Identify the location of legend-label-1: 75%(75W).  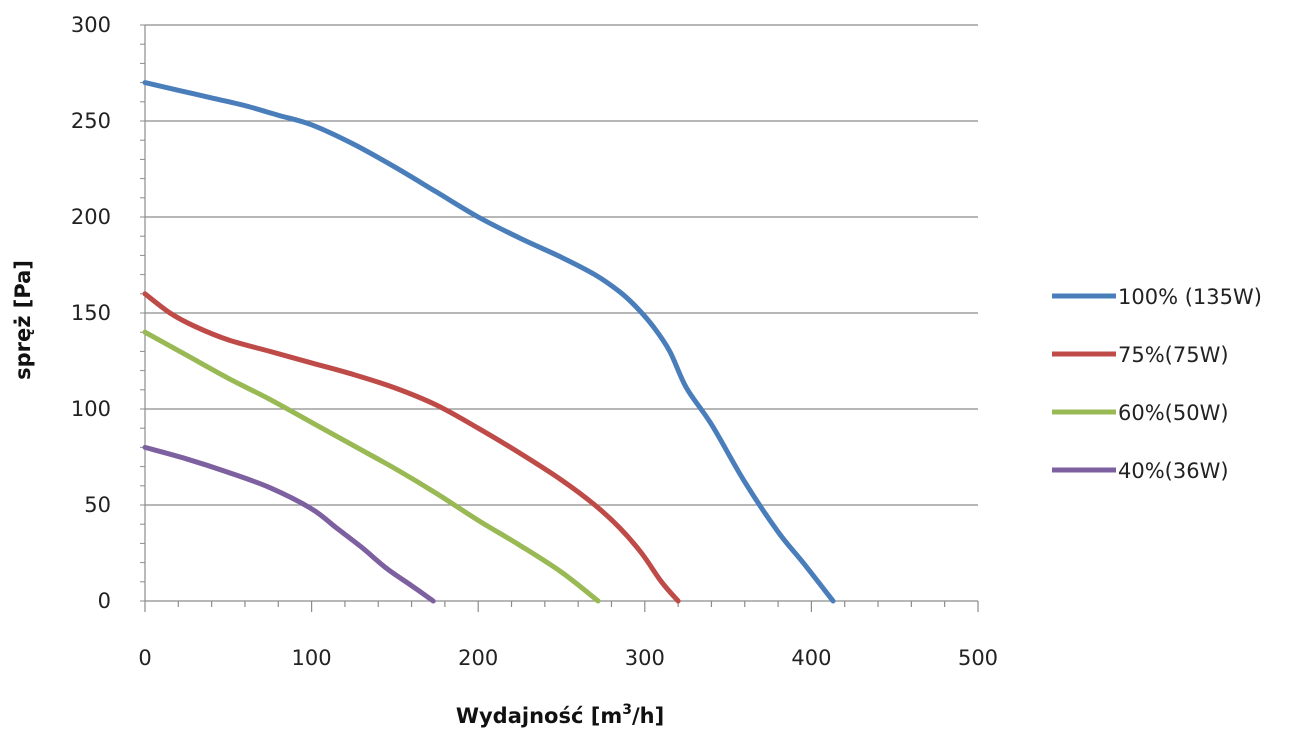
(1173, 355).